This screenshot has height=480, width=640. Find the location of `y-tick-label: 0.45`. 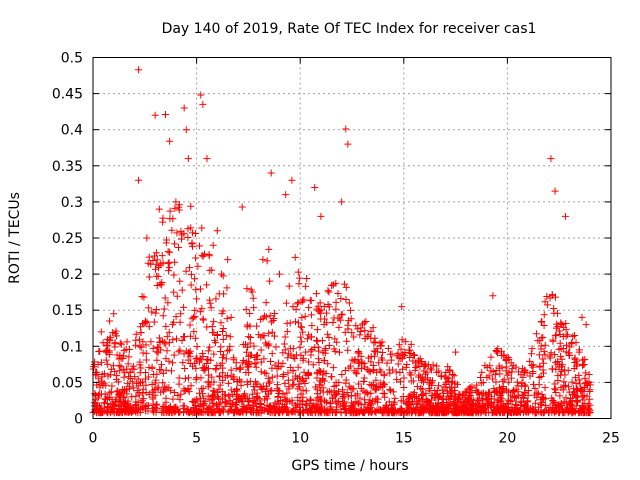

y-tick-label: 0.45 is located at coordinates (67, 95).